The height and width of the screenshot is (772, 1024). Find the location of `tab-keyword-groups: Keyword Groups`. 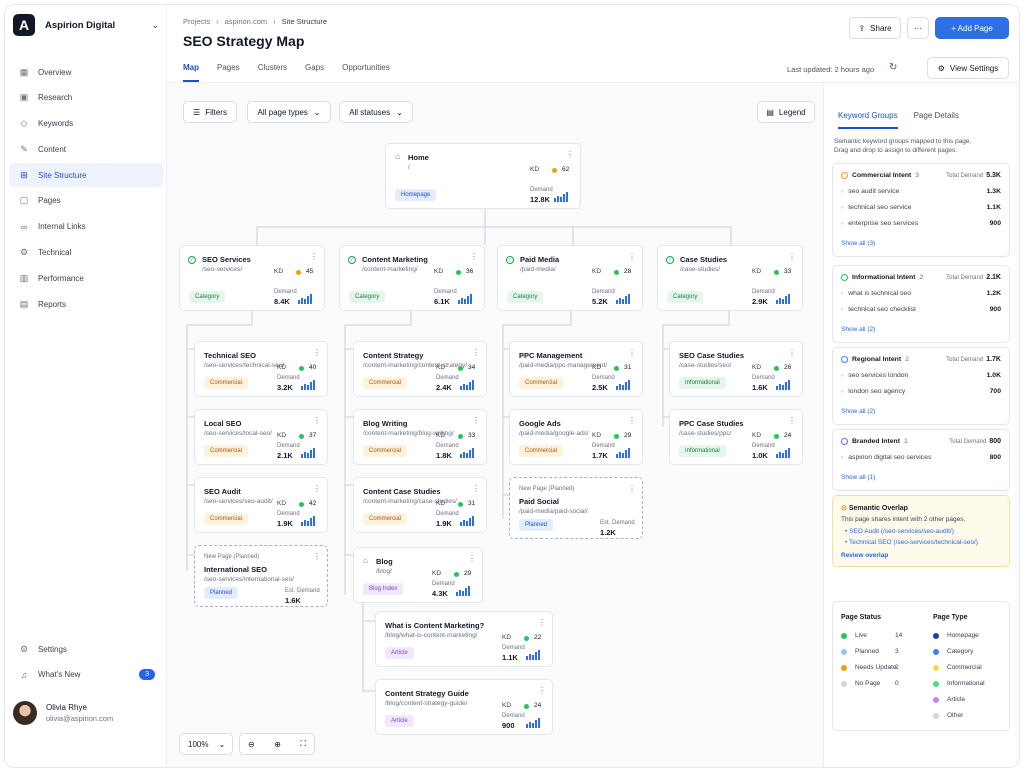

tab-keyword-groups: Keyword Groups is located at coordinates (868, 120).